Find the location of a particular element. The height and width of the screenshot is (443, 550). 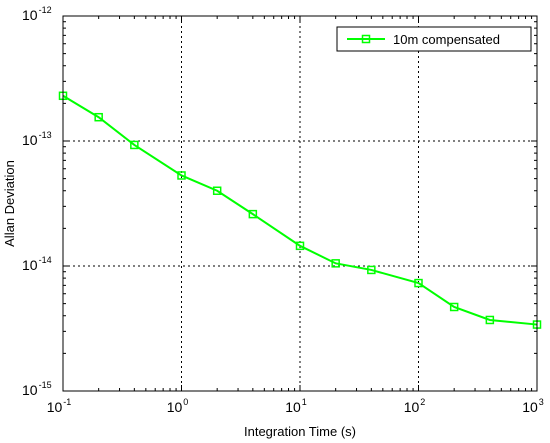

x-tick-label: 10⁰ is located at coordinates (178, 406).